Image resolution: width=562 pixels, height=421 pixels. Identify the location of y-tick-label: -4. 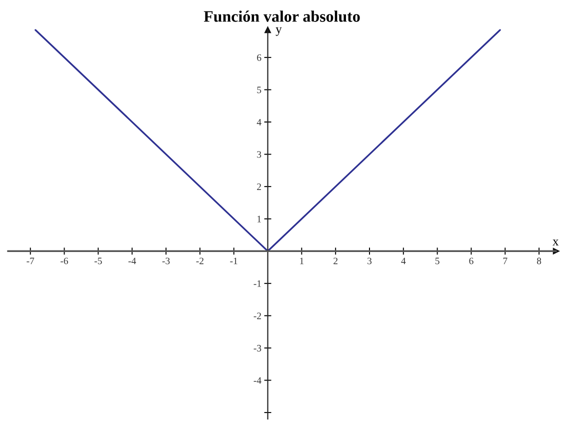
(258, 380).